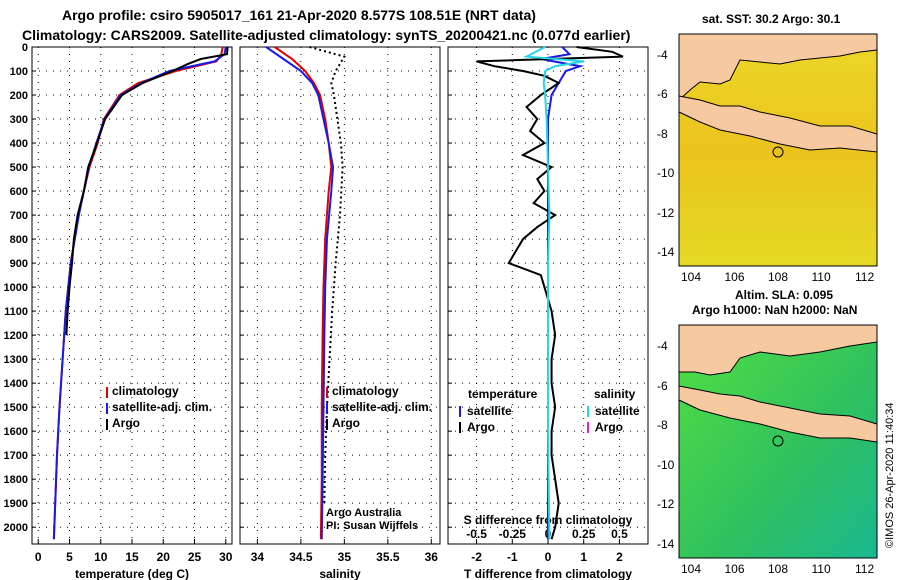  Describe the element at coordinates (619, 534) in the screenshot. I see `s-tick-label: 0.5` at that location.